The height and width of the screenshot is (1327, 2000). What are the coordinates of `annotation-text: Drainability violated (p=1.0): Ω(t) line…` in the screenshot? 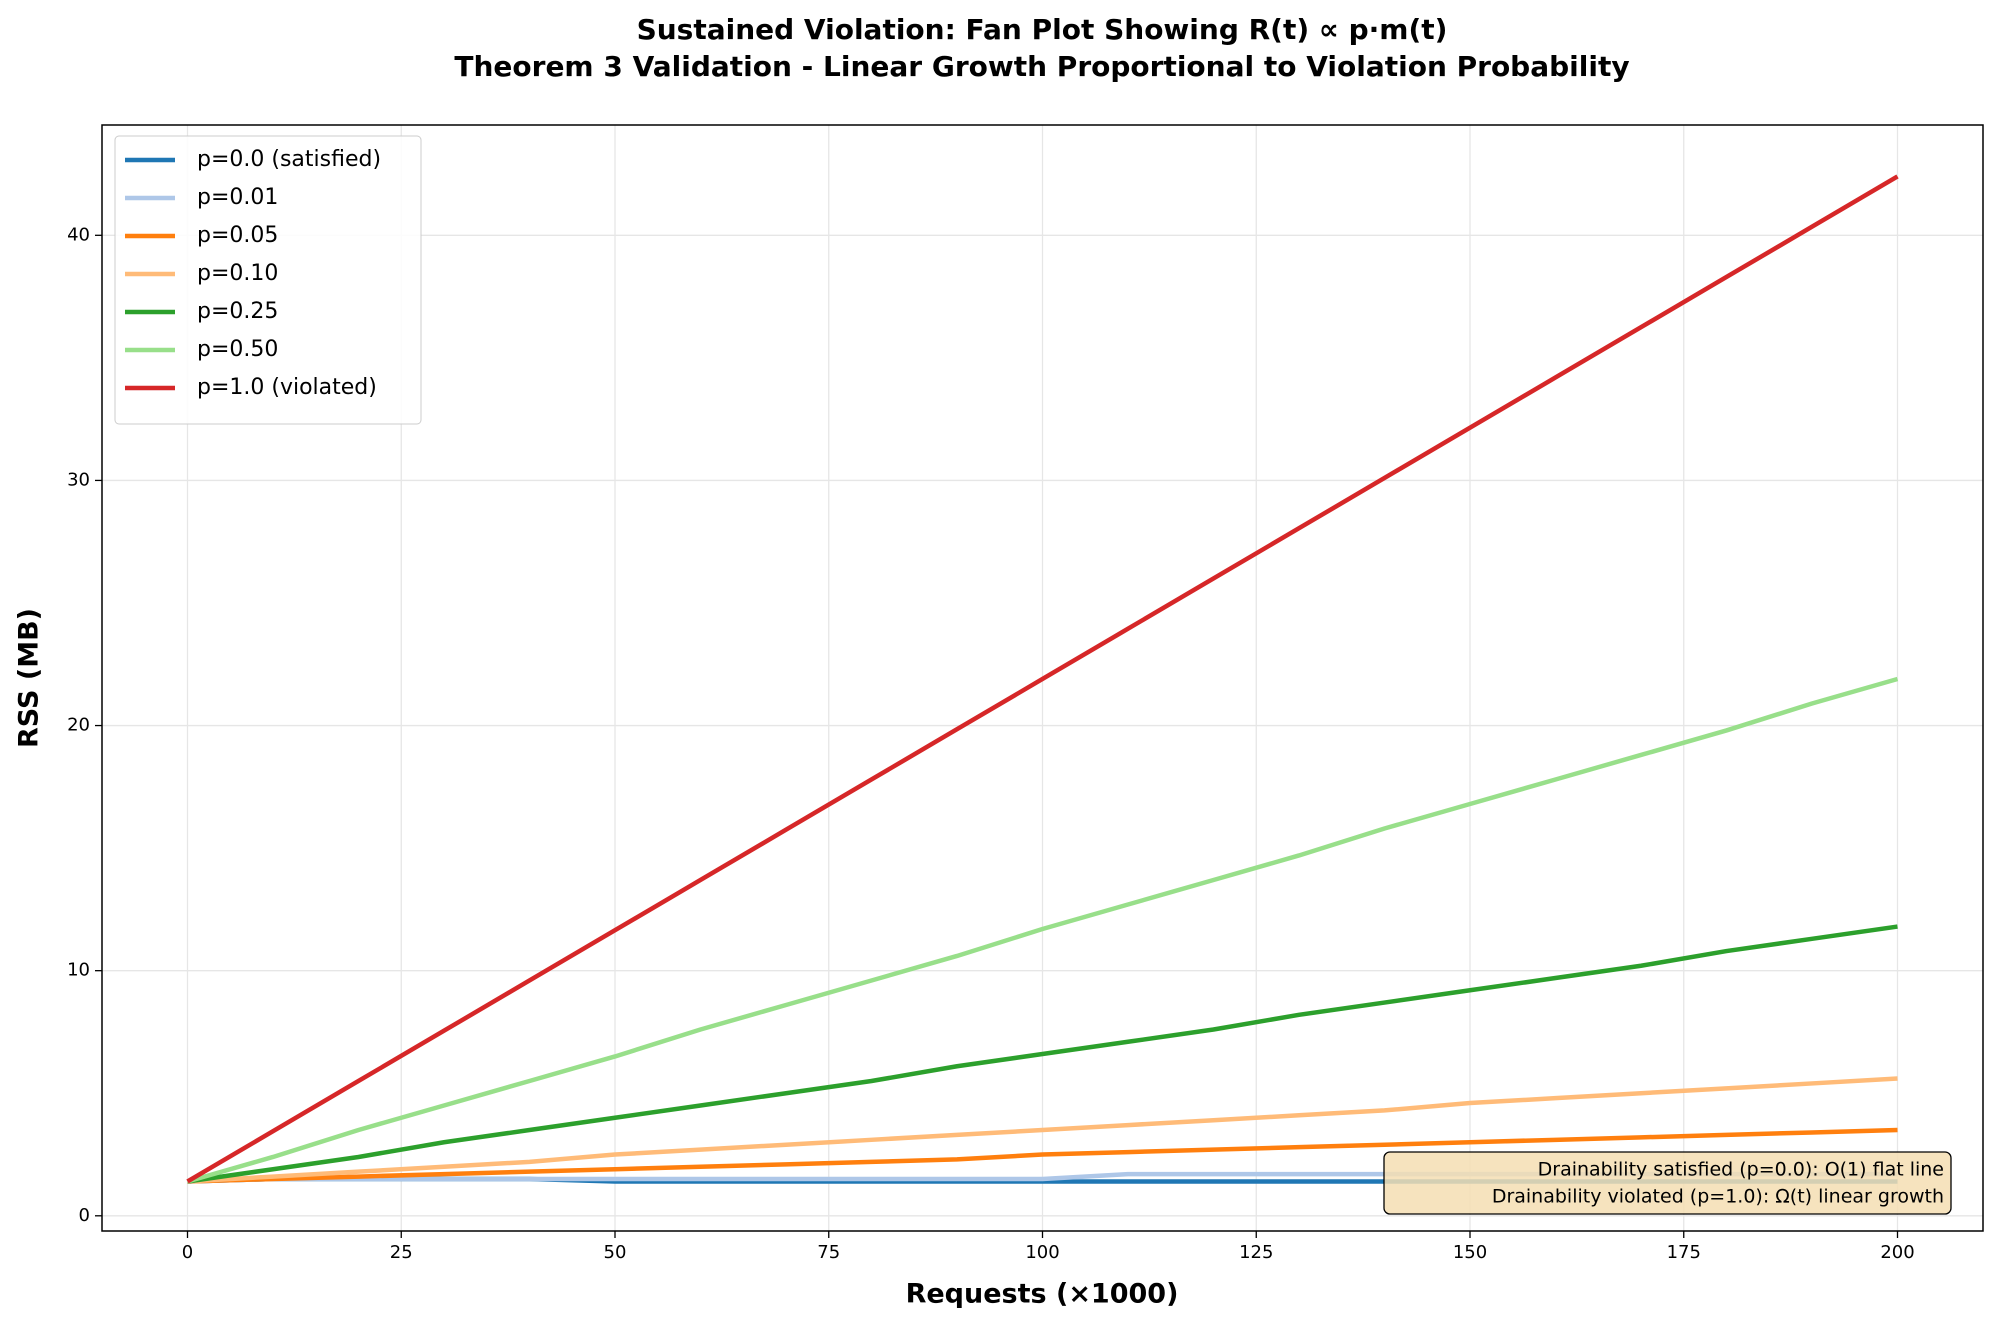 It's located at (1718, 1197).